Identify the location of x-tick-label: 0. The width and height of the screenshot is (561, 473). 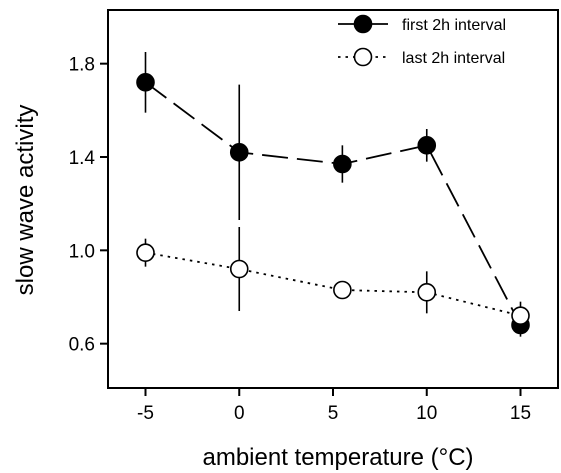
(239, 413).